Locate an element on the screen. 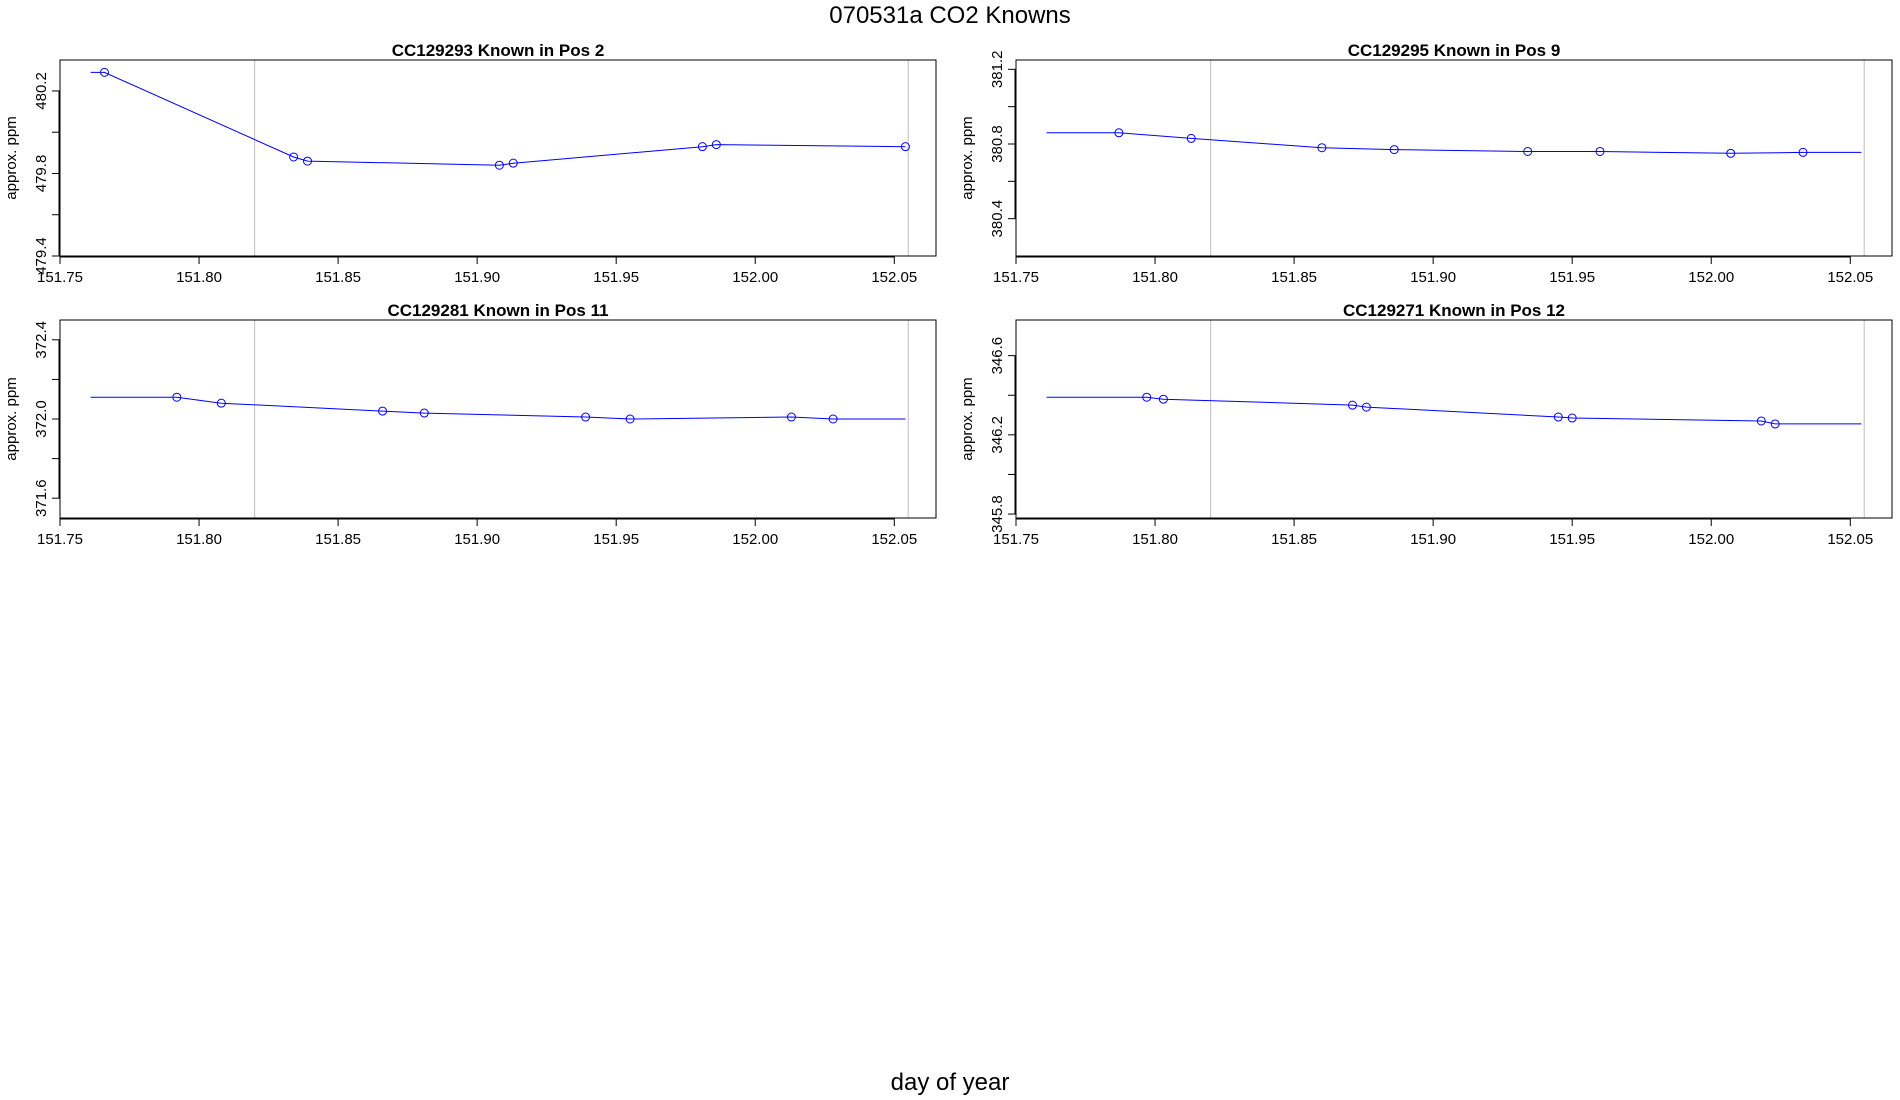 Image resolution: width=1900 pixels, height=1100 pixels. panel-title: CC129271 Known in Pos 12 is located at coordinates (1454, 310).